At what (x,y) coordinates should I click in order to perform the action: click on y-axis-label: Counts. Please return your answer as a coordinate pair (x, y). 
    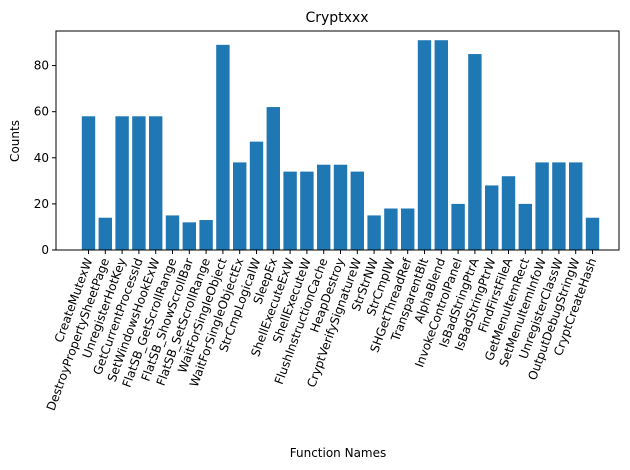
    Looking at the image, I should click on (15, 141).